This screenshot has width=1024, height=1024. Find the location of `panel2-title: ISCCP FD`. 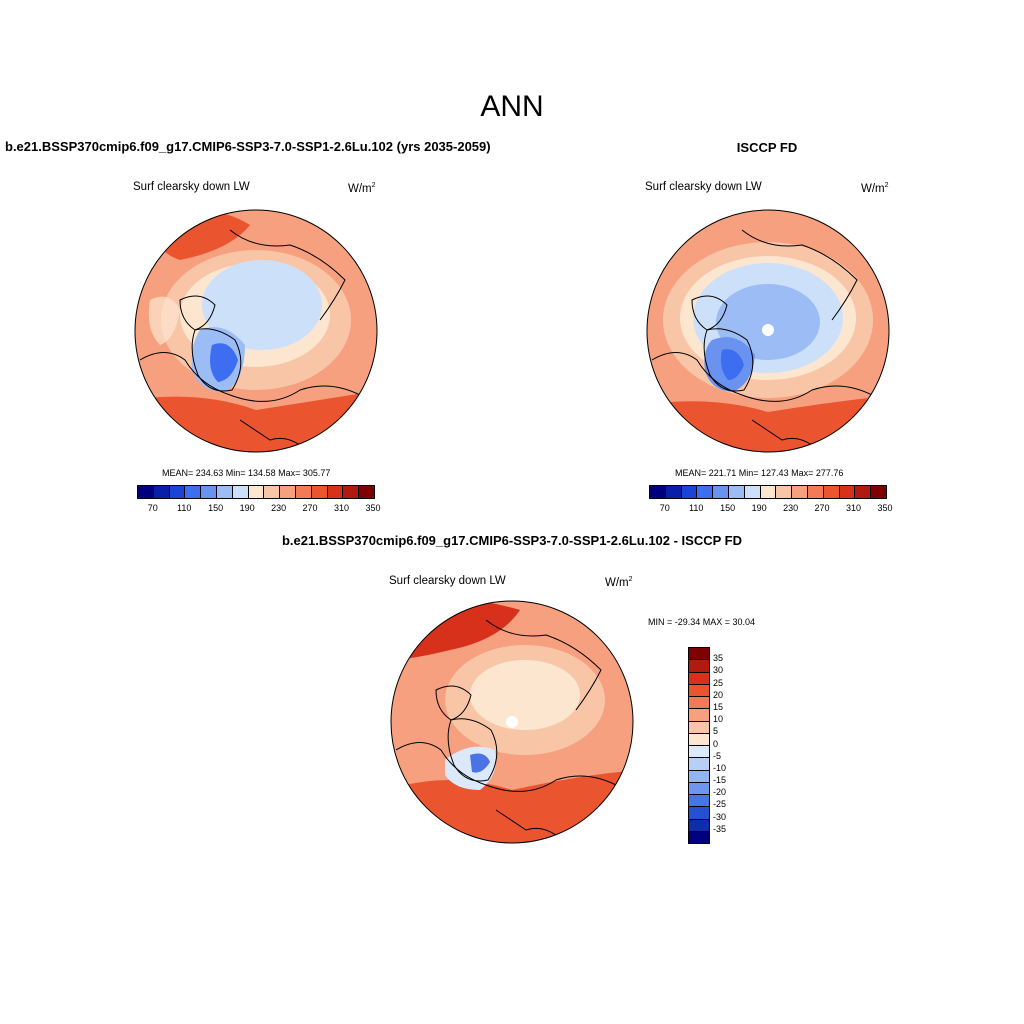

panel2-title: ISCCP FD is located at coordinates (767, 147).